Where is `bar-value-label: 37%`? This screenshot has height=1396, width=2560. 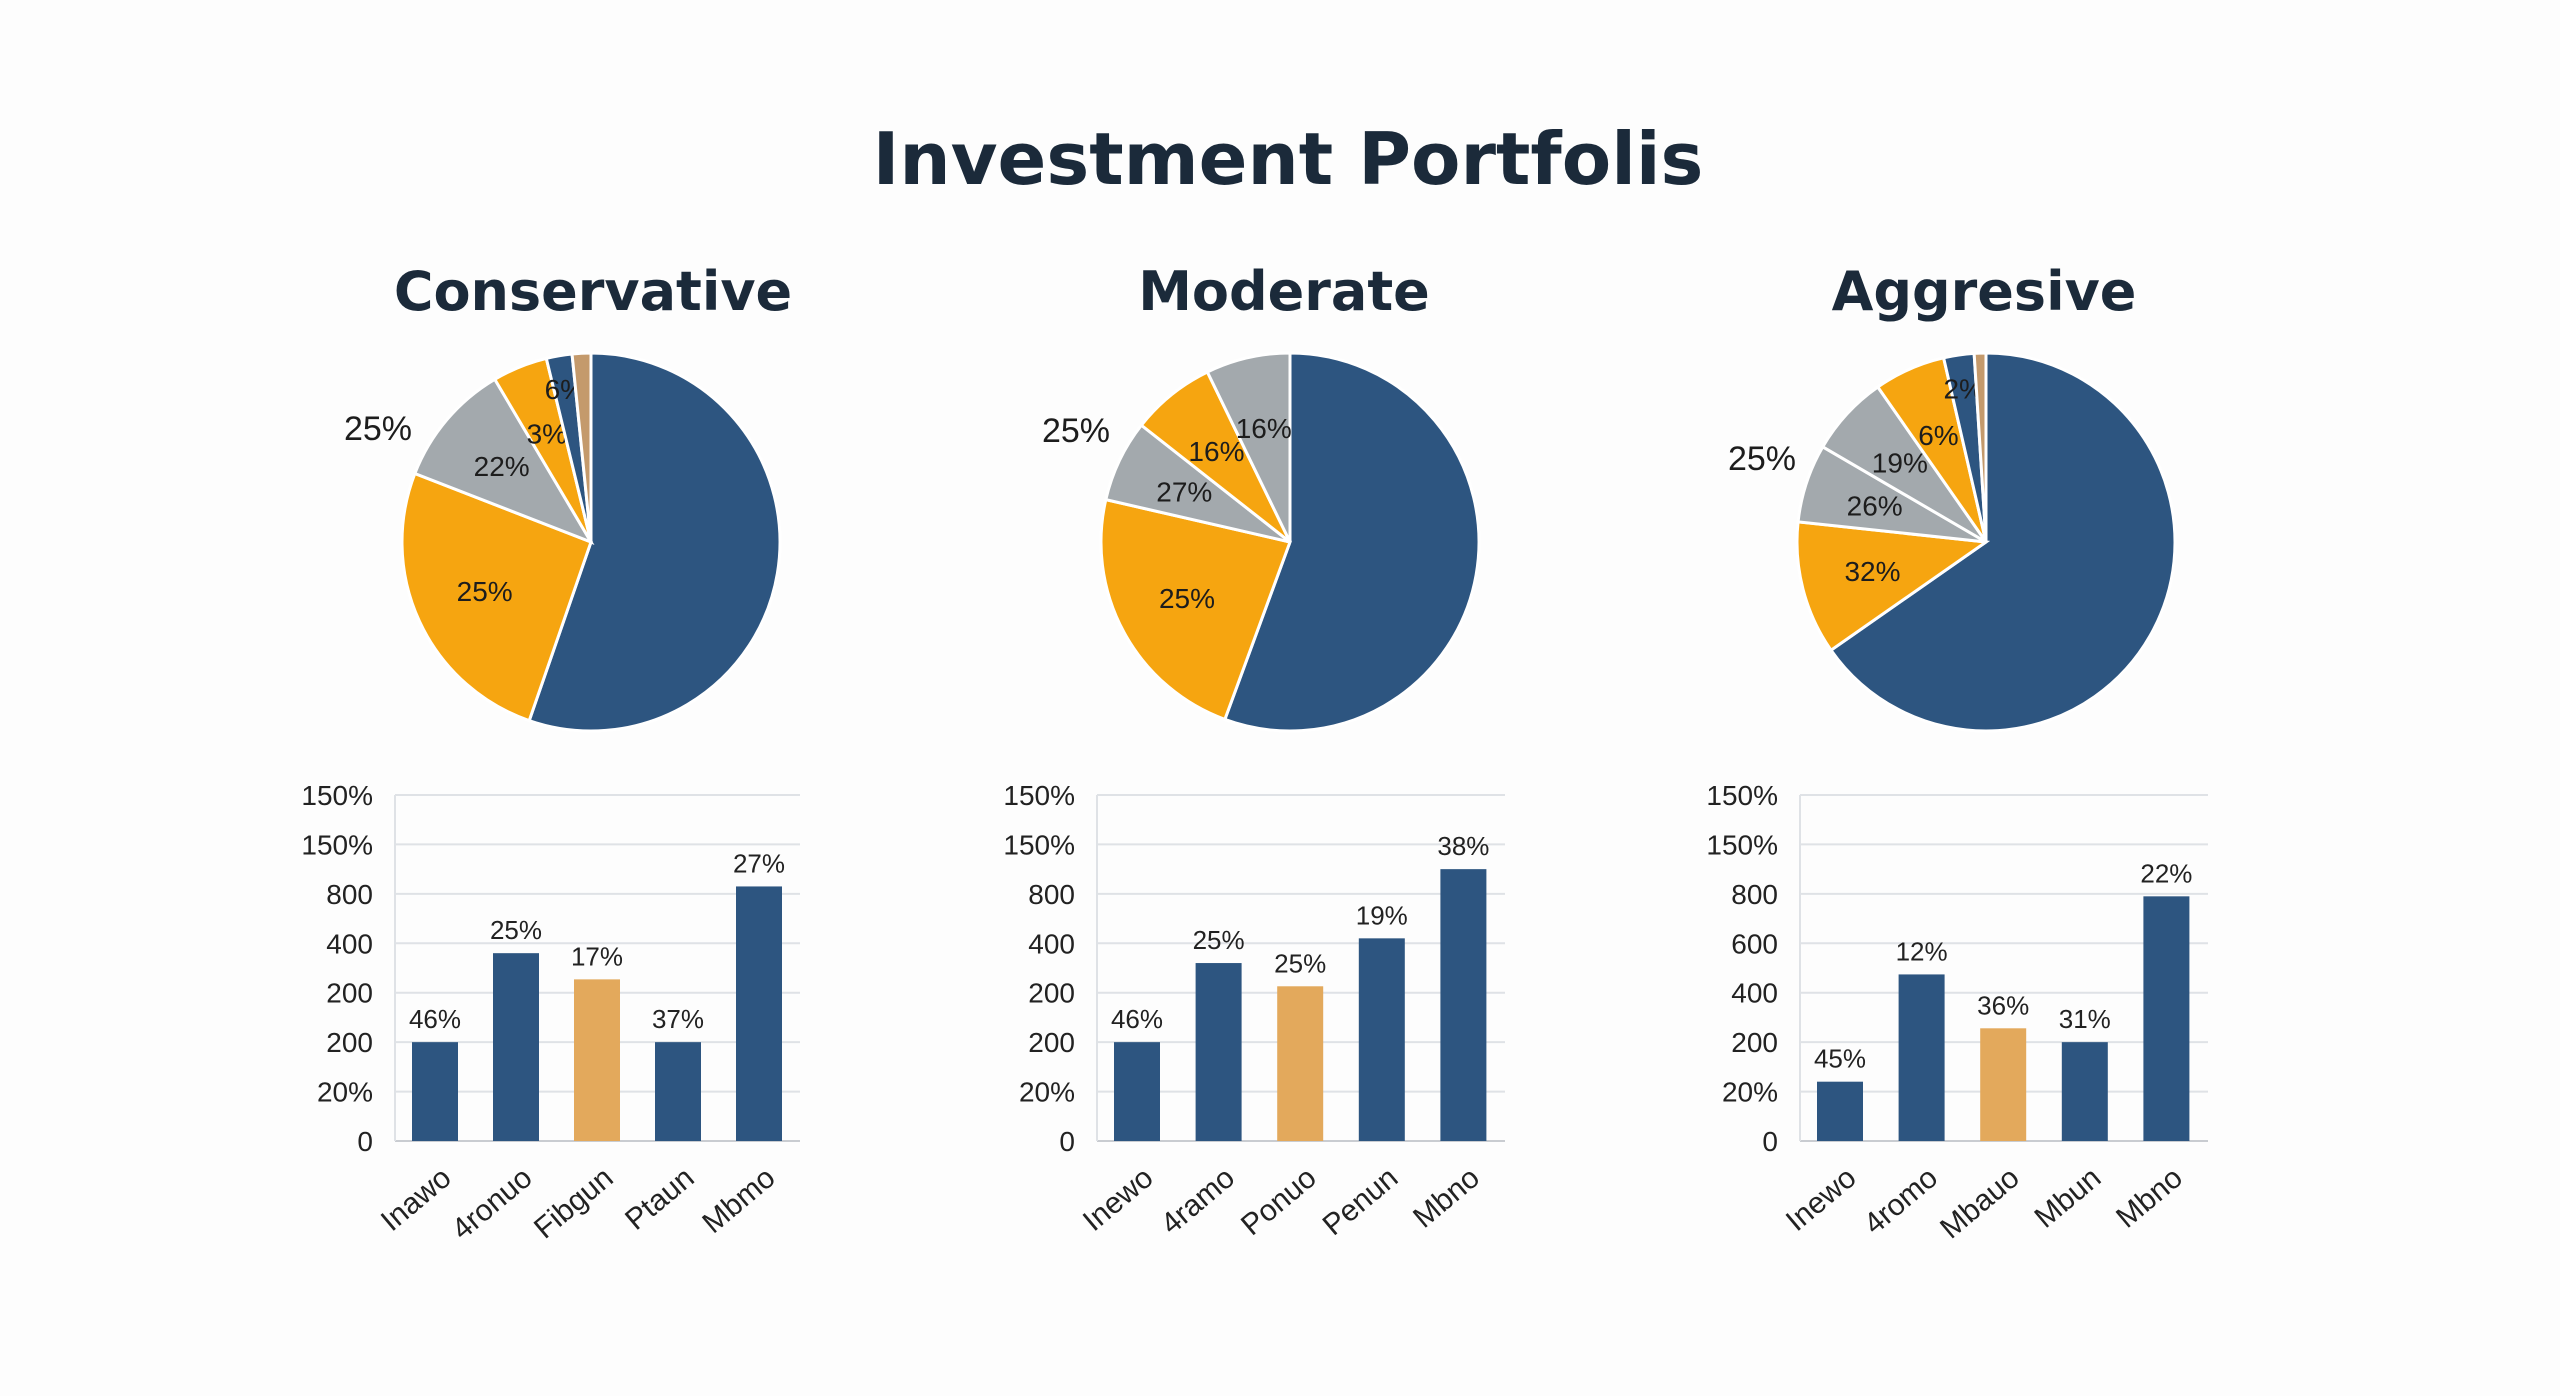 bar-value-label: 37% is located at coordinates (678, 1019).